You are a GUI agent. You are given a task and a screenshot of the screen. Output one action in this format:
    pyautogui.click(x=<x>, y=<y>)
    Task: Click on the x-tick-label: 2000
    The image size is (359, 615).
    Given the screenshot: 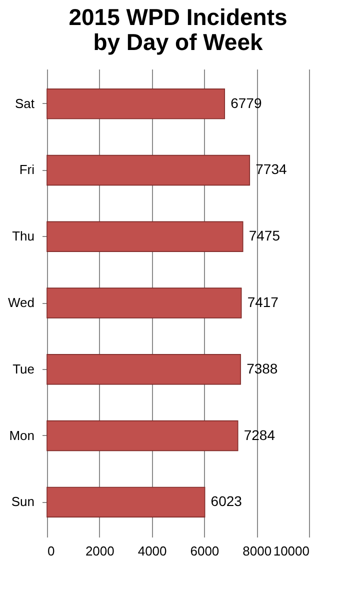 What is the action you would take?
    pyautogui.click(x=99, y=551)
    